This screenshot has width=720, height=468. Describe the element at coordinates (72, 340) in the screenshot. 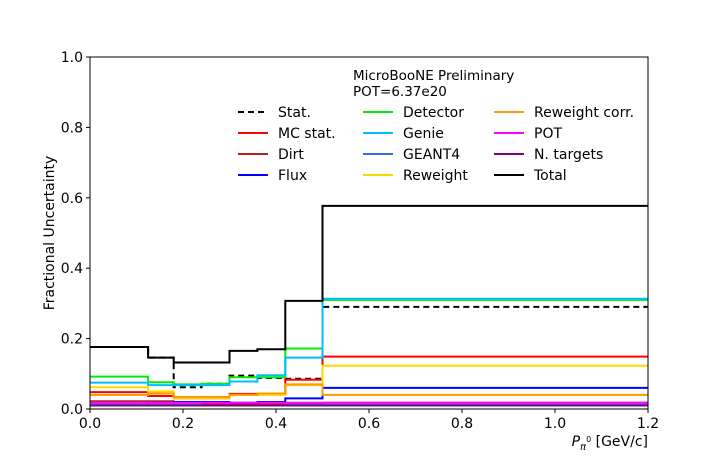

I see `y-tick-label: 0.2` at that location.